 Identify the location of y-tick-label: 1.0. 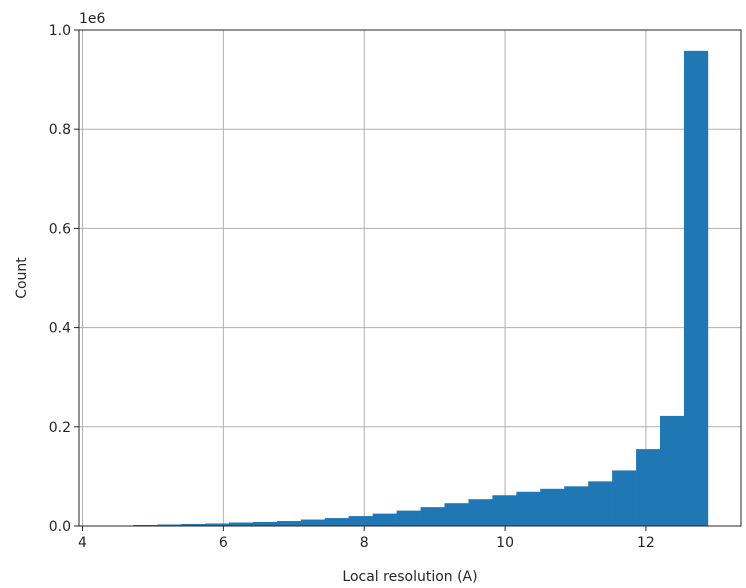
(60, 31).